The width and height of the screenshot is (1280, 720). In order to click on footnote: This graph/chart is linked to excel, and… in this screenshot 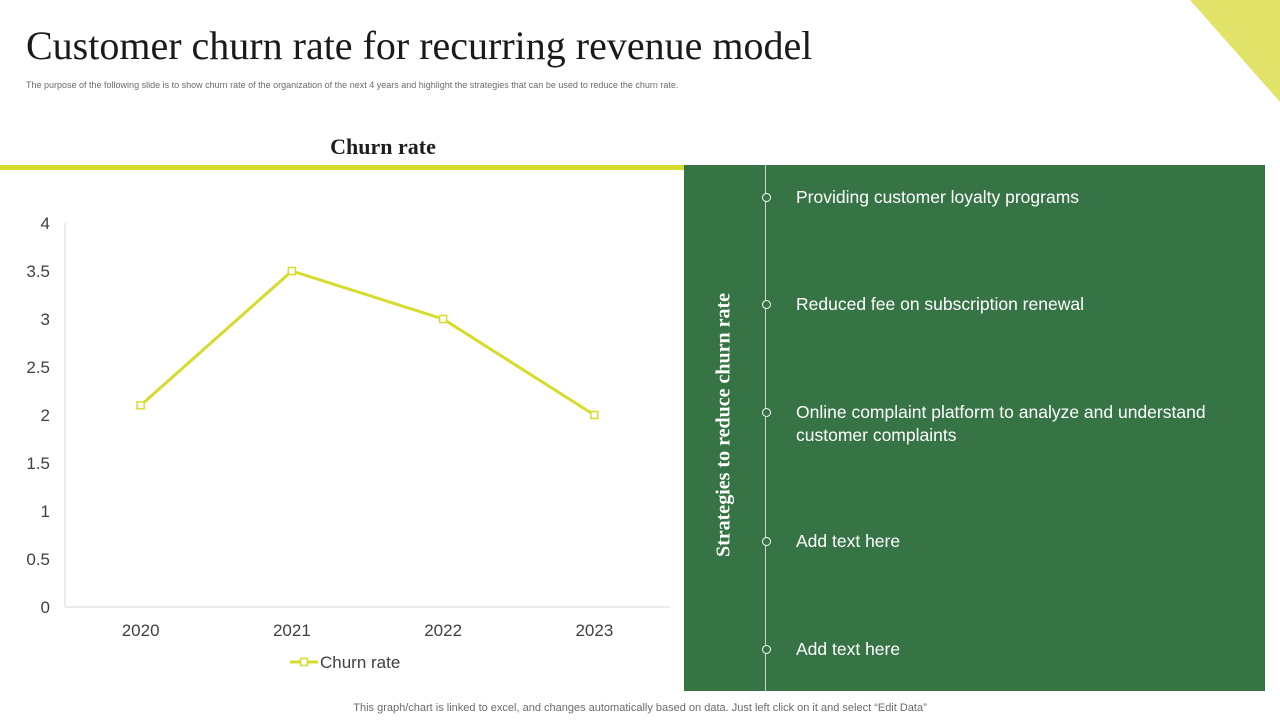, I will do `click(640, 708)`.